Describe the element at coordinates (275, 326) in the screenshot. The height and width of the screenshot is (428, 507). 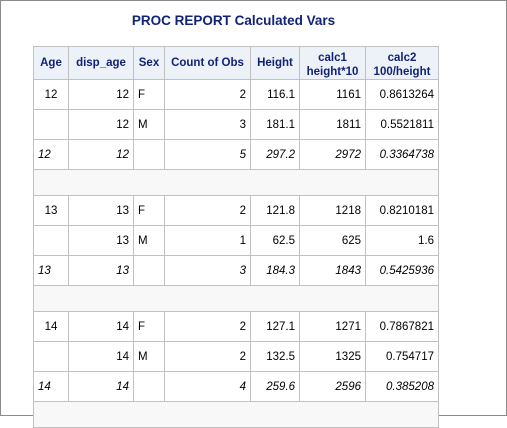
I see `cell-height: 127.1` at that location.